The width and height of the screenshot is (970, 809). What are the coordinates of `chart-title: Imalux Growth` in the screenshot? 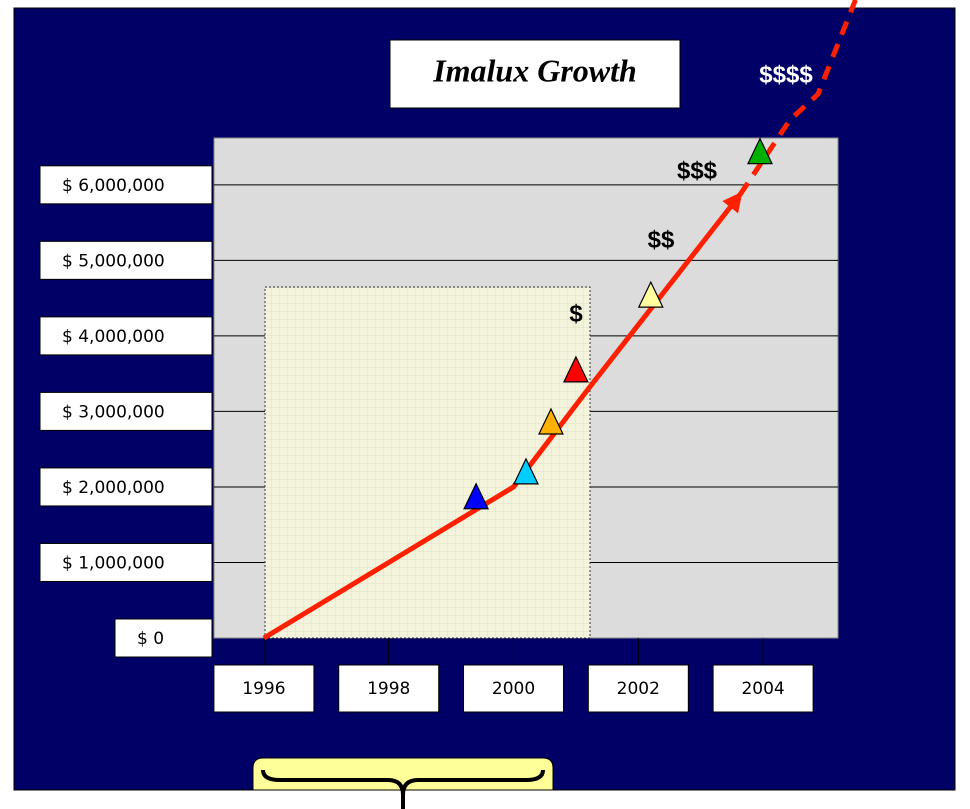 It's located at (534, 70).